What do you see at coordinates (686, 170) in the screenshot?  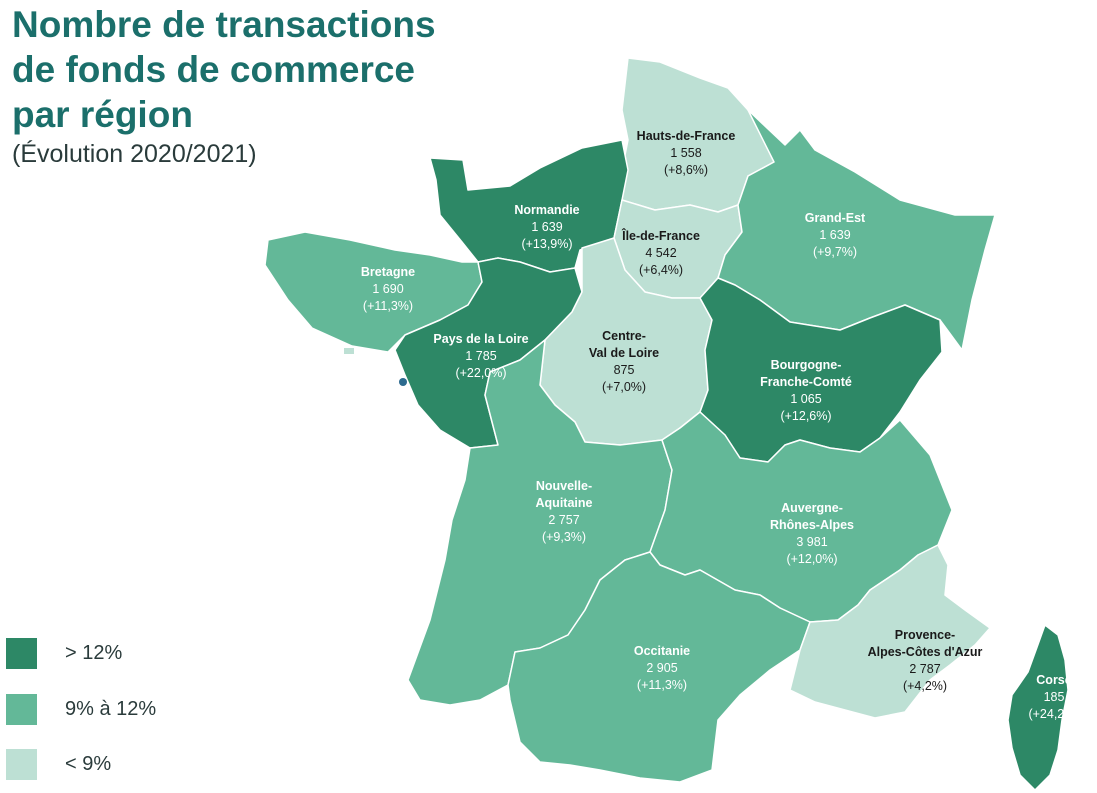 I see `region-change: (+8,6%)` at bounding box center [686, 170].